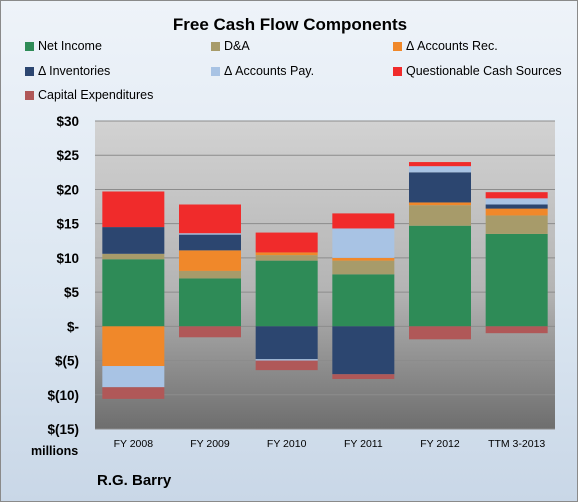 The width and height of the screenshot is (578, 502). What do you see at coordinates (74, 71) in the screenshot?
I see `legend-label: Δ Inventories` at bounding box center [74, 71].